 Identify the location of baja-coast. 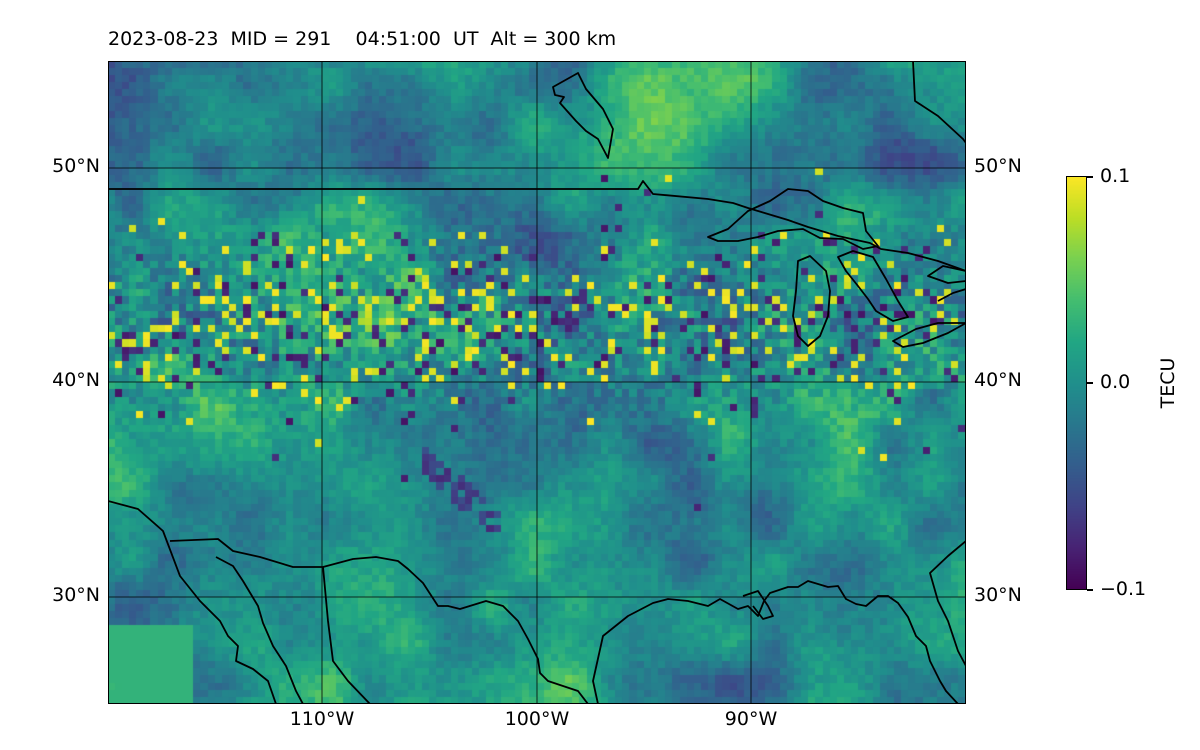
(192, 602).